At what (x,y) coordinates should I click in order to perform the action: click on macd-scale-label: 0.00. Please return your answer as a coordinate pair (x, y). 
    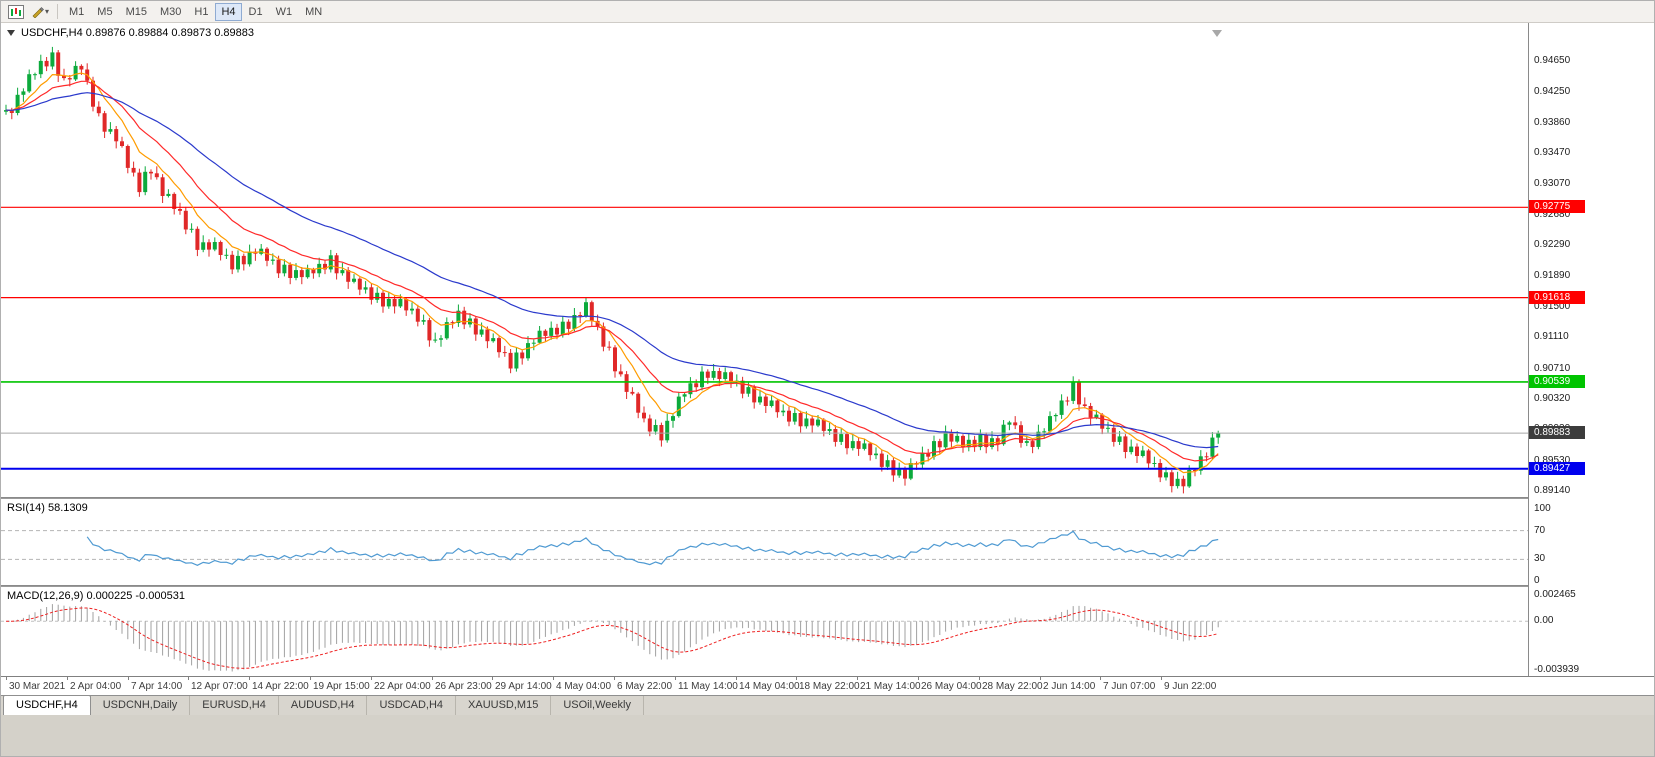
    Looking at the image, I should click on (1544, 620).